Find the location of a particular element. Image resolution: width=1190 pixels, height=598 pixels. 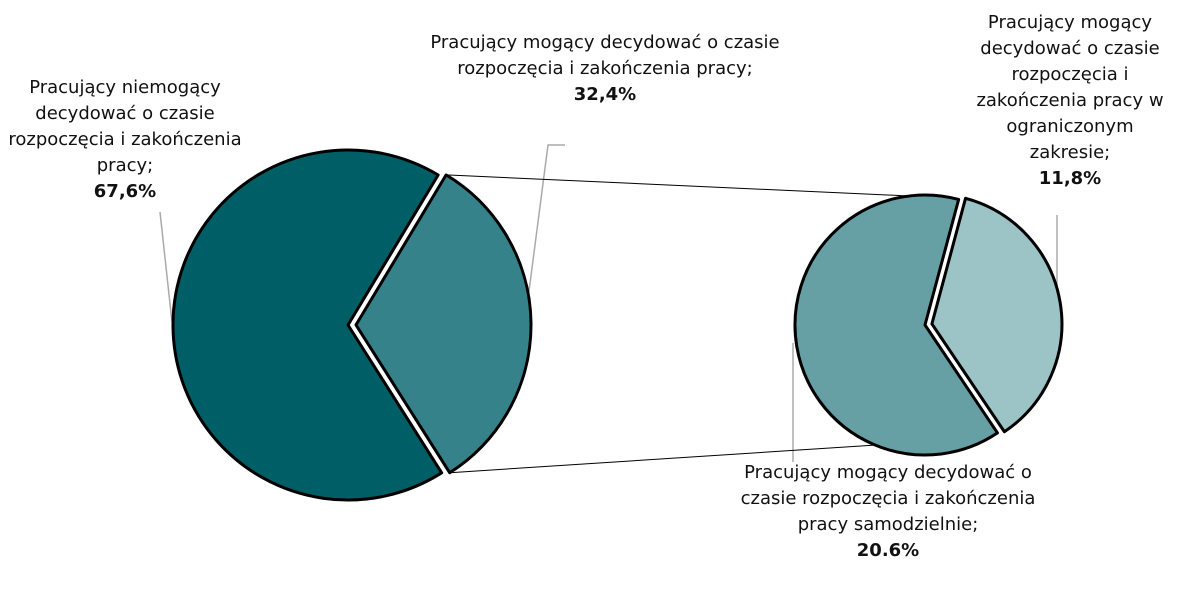

value-label: 32,4% is located at coordinates (605, 94).